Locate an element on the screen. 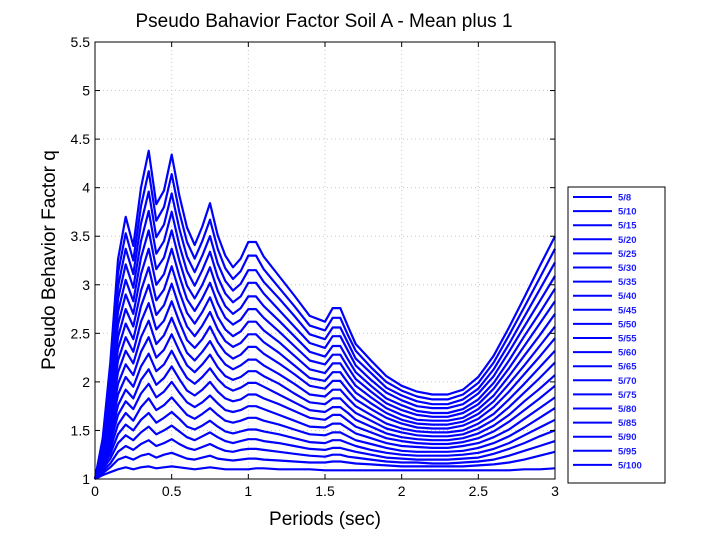 This screenshot has width=720, height=540. legend-label: 5/70 is located at coordinates (627, 381).